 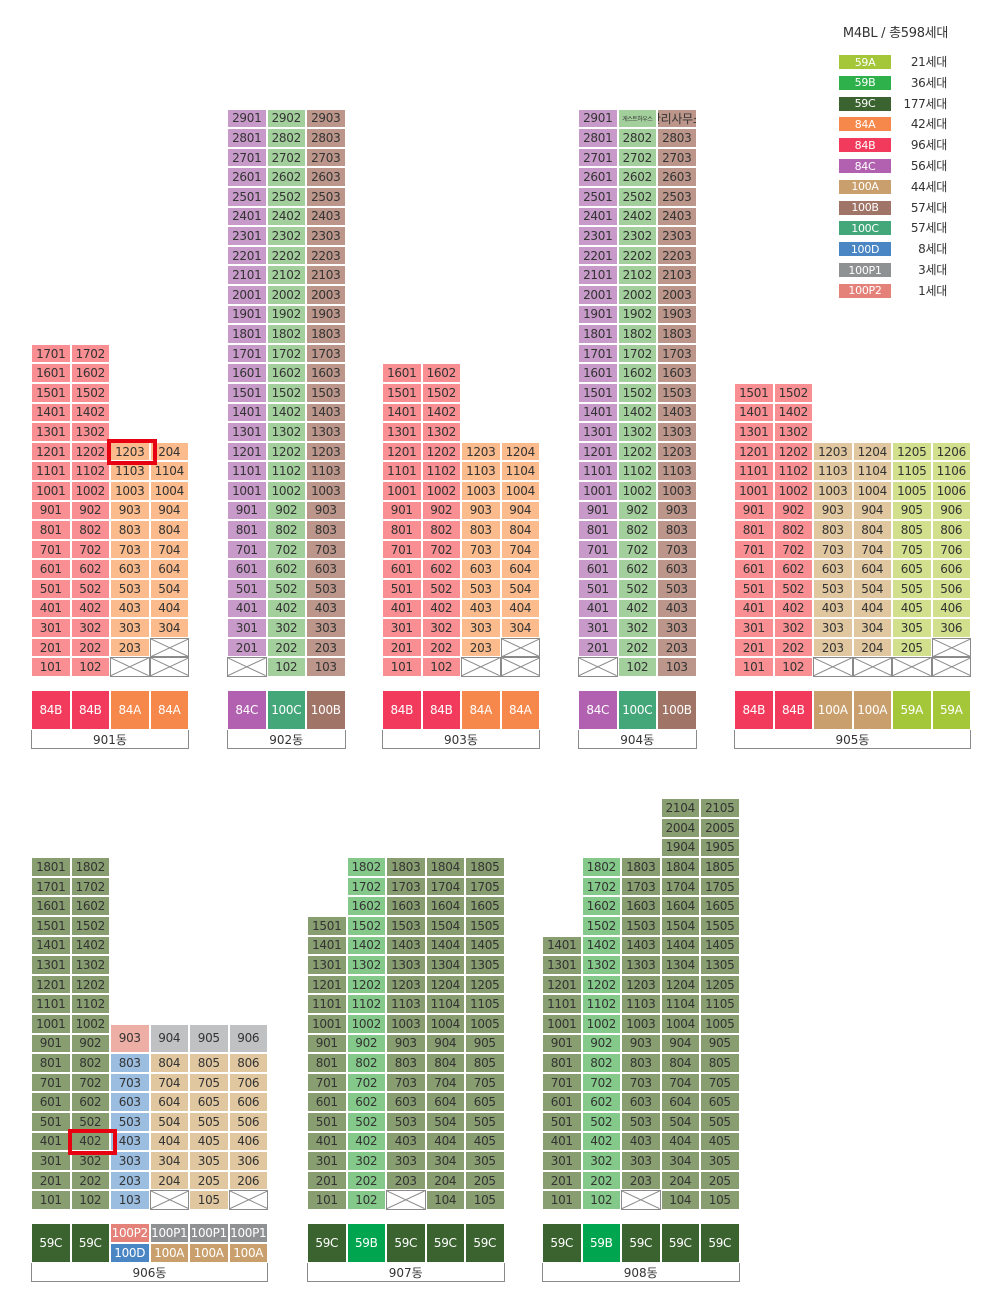 What do you see at coordinates (130, 1253) in the screenshot?
I see `unit-type-label: 100D` at bounding box center [130, 1253].